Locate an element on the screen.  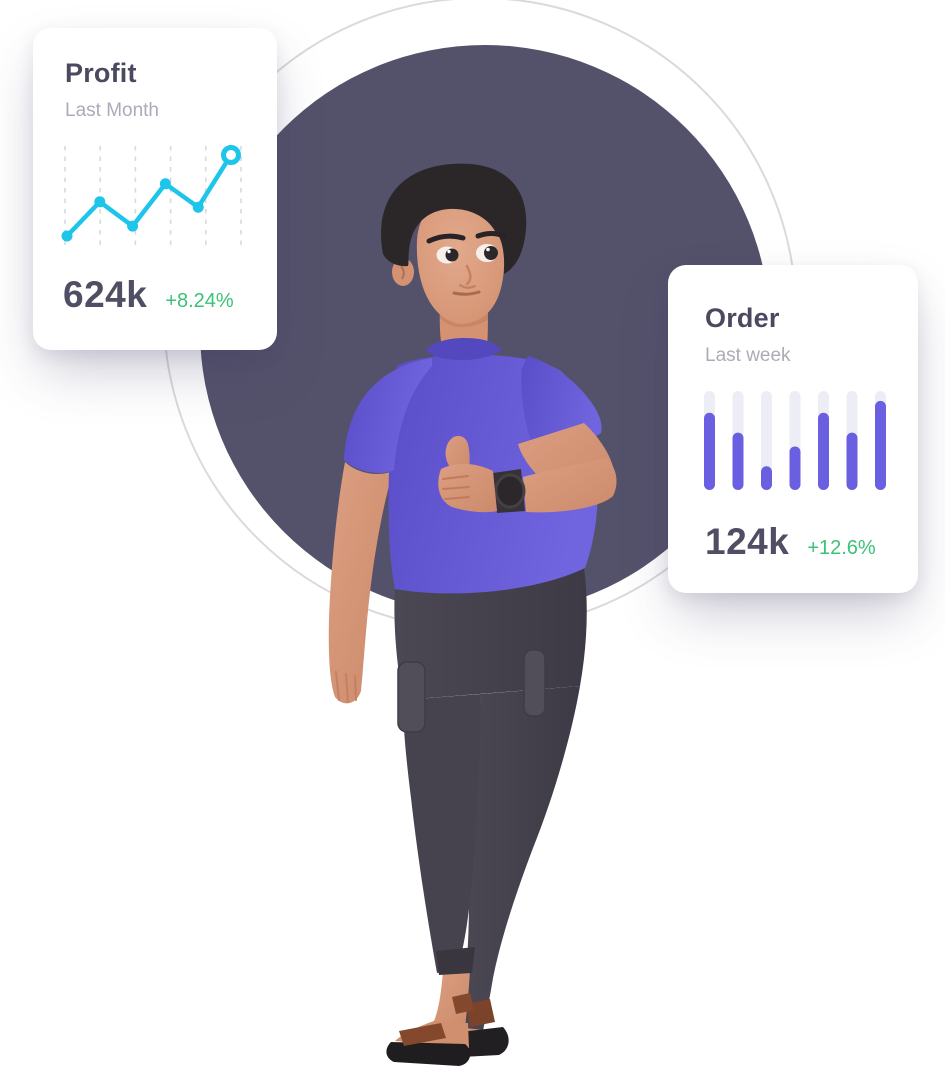
eyebrows is located at coordinates (466, 237).